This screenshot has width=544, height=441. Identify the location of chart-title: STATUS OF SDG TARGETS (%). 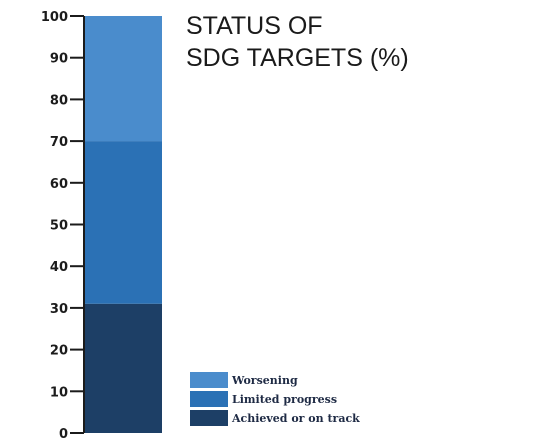
(297, 42).